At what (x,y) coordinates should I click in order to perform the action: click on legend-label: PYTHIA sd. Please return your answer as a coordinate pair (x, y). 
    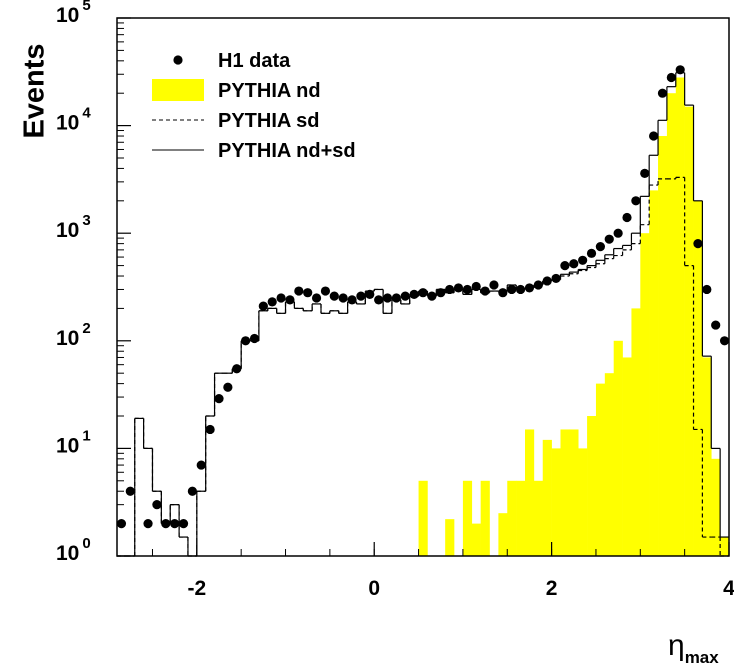
    Looking at the image, I should click on (269, 121).